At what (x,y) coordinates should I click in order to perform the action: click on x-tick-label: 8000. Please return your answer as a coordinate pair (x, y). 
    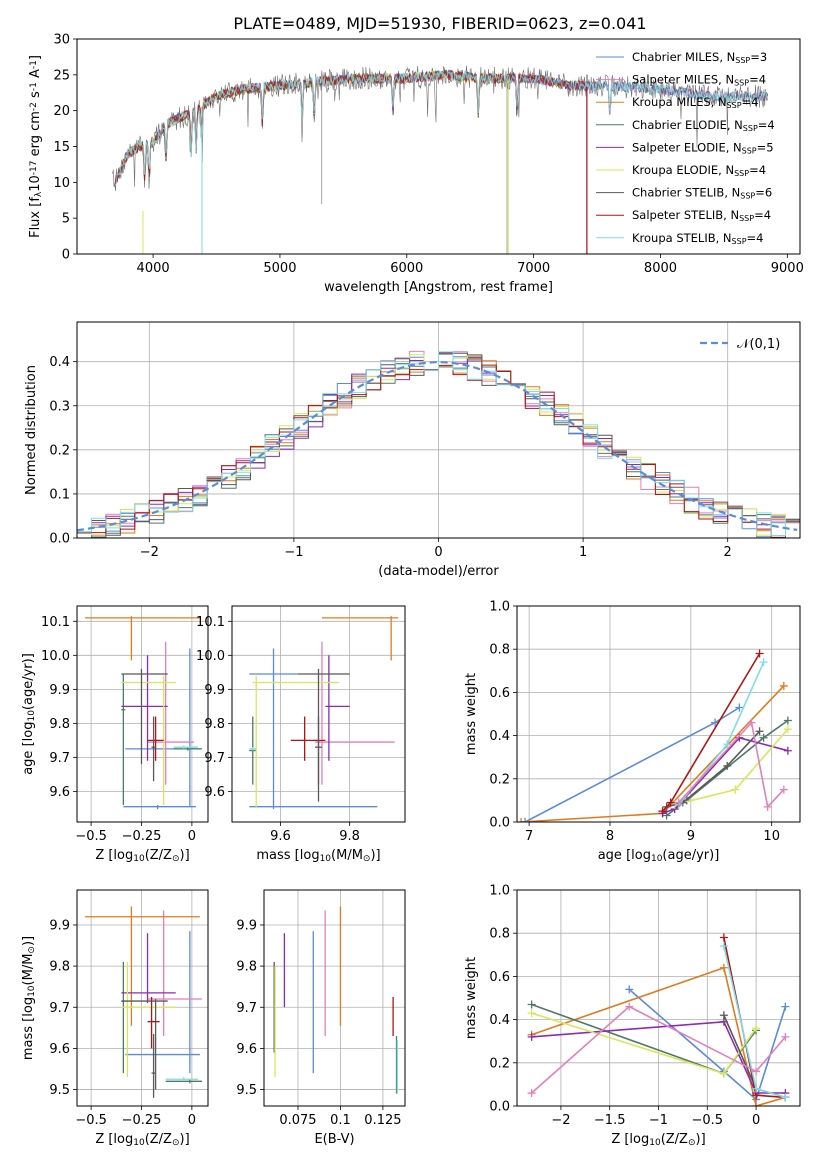
    Looking at the image, I should click on (660, 268).